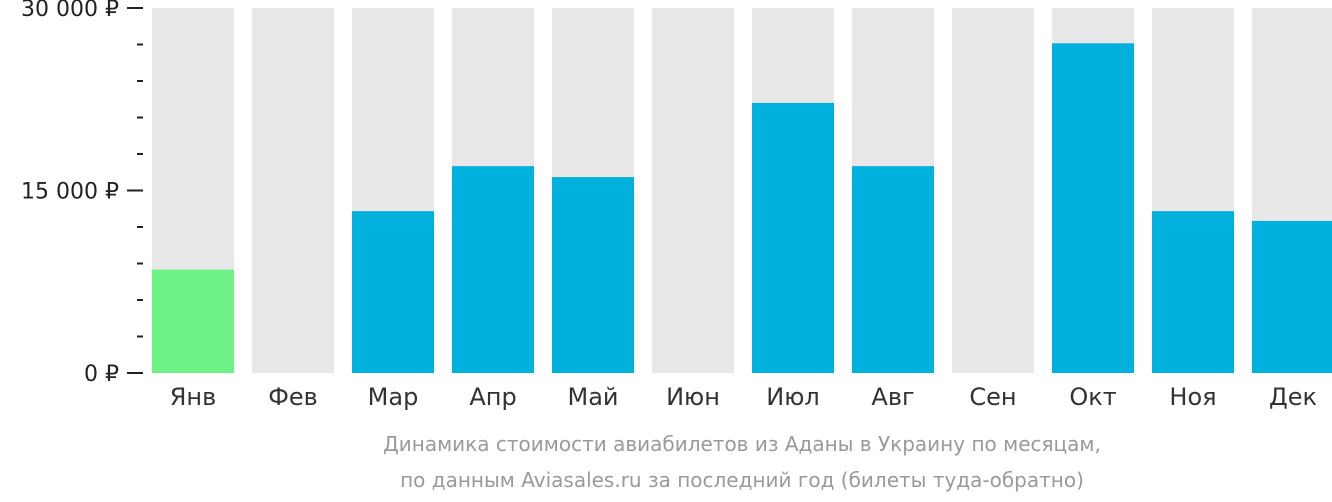 Image resolution: width=1332 pixels, height=502 pixels. Describe the element at coordinates (393, 397) in the screenshot. I see `x-tick-label-3: Мар` at that location.